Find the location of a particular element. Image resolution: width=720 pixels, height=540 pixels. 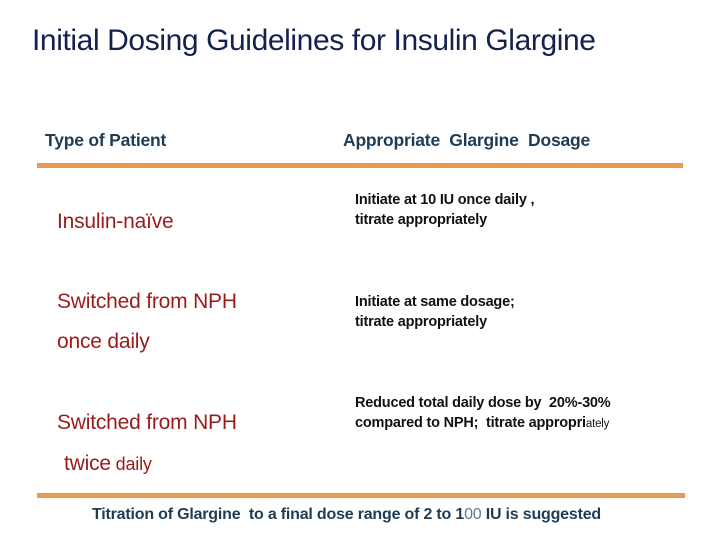

column-header-glargine-dosage: Appropriate Glargine Dosage is located at coordinates (467, 140).